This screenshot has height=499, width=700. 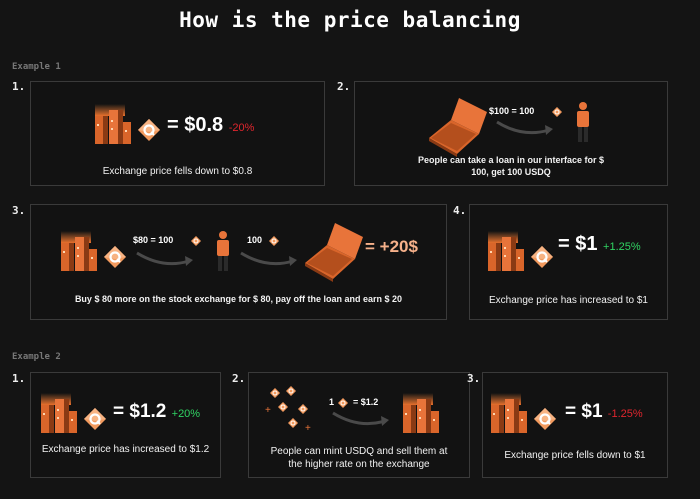 I want to click on price-change-positive: +1.25%, so click(x=622, y=247).